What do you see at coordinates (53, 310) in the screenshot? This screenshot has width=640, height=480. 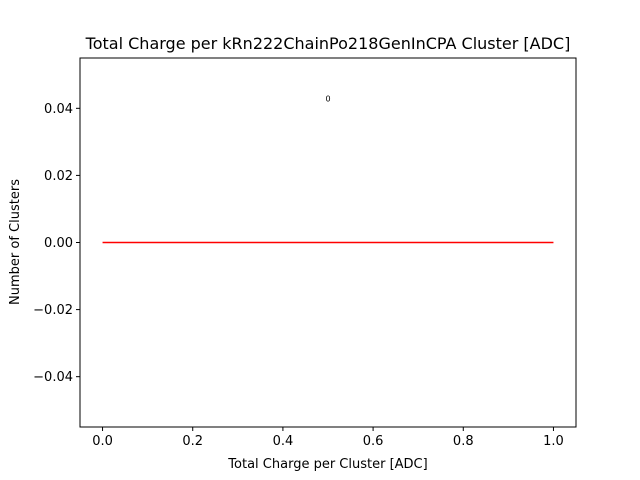 I see `y-tick-label: −0.02` at bounding box center [53, 310].